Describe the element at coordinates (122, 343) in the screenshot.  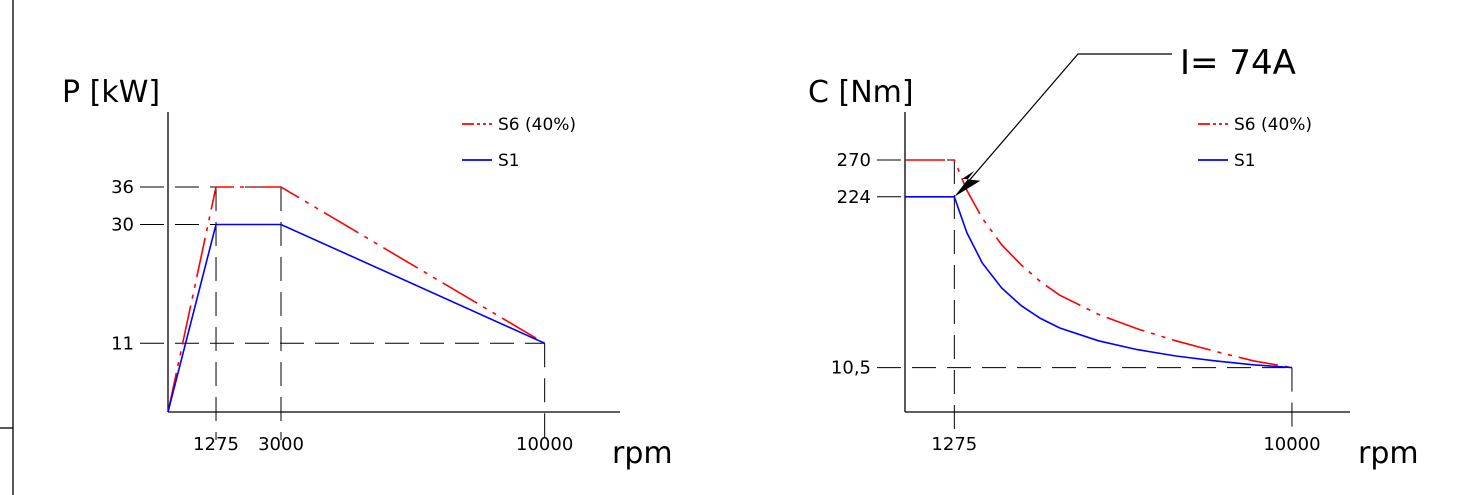
I see `y-tick-label: 11` at that location.